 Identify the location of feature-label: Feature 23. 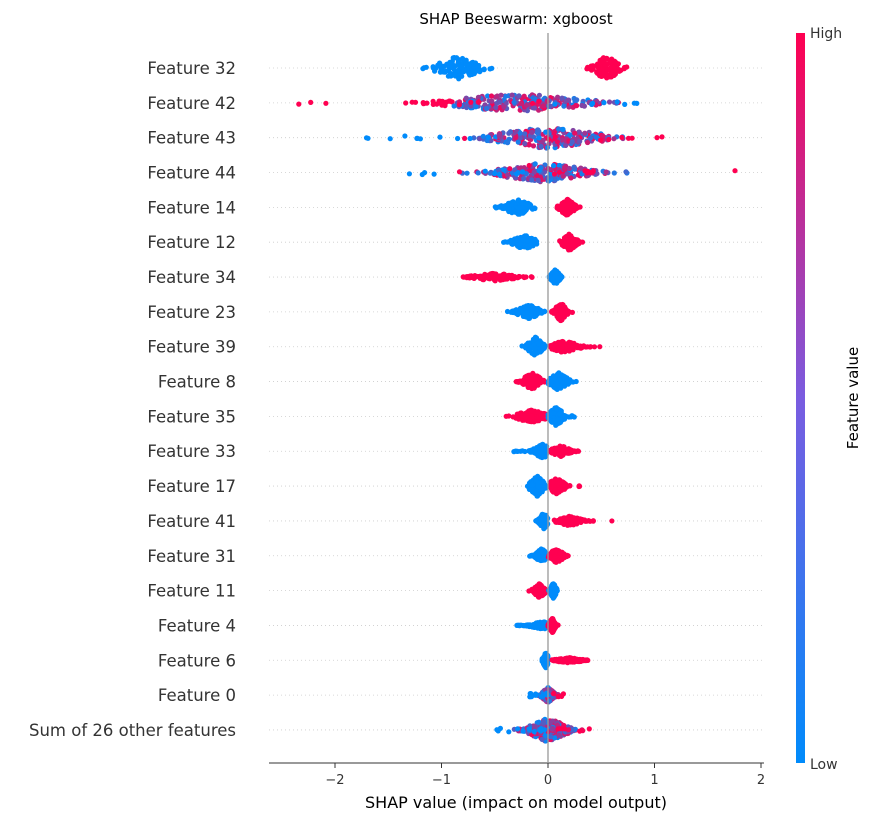
(191, 312).